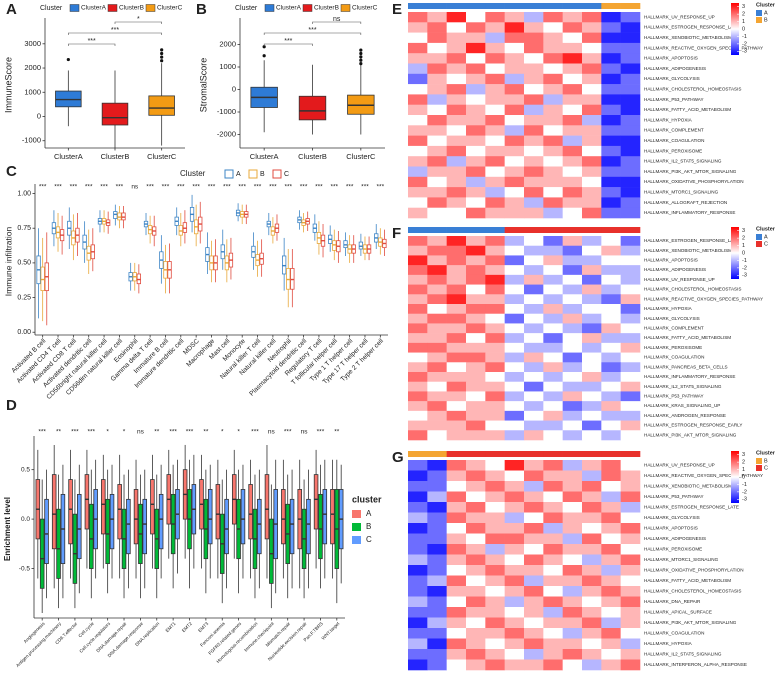  I want to click on row-label: HALLMARK_HYPOXIA, so click(668, 119).